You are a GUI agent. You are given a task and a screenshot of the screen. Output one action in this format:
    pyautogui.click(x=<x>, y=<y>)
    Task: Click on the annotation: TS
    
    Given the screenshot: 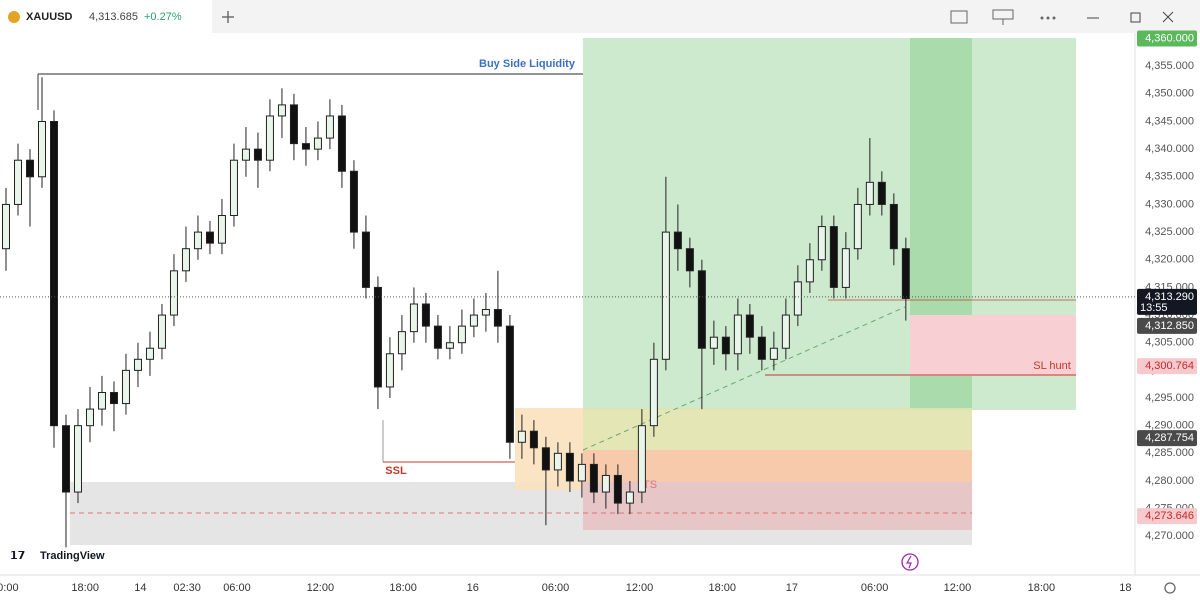 What is the action you would take?
    pyautogui.click(x=650, y=485)
    